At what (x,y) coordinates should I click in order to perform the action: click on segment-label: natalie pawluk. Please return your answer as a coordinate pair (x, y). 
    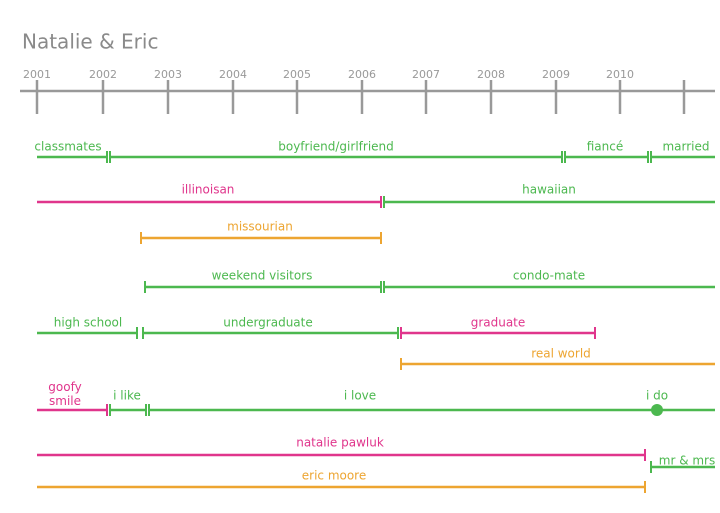
    Looking at the image, I should click on (340, 443).